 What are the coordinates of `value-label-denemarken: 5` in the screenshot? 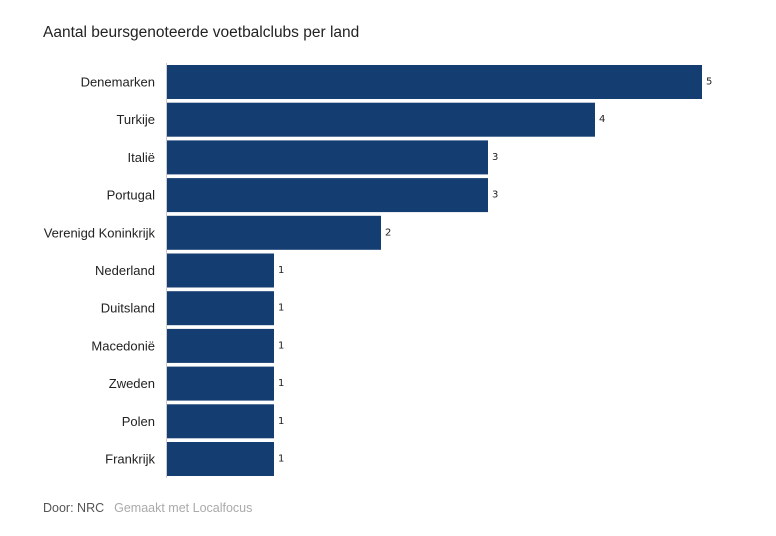 It's located at (709, 82).